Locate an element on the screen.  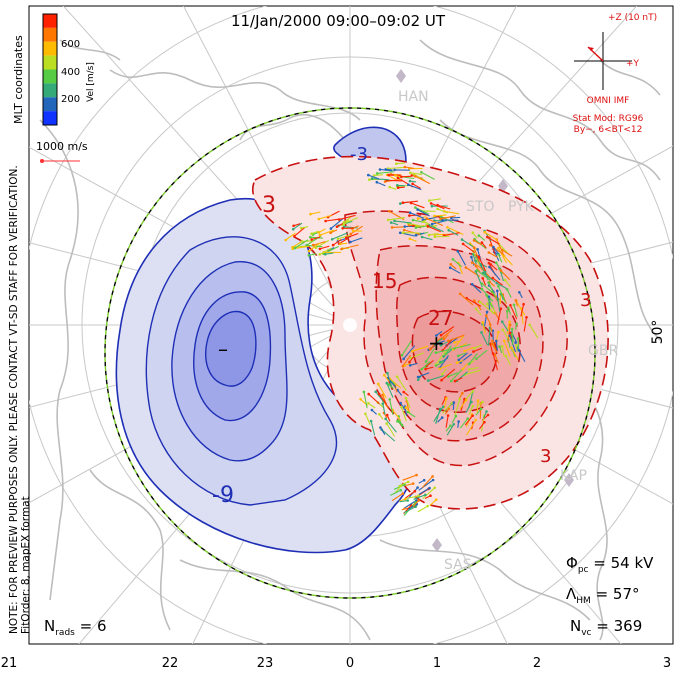
contour-label-pos-15: 15 is located at coordinates (384, 281).